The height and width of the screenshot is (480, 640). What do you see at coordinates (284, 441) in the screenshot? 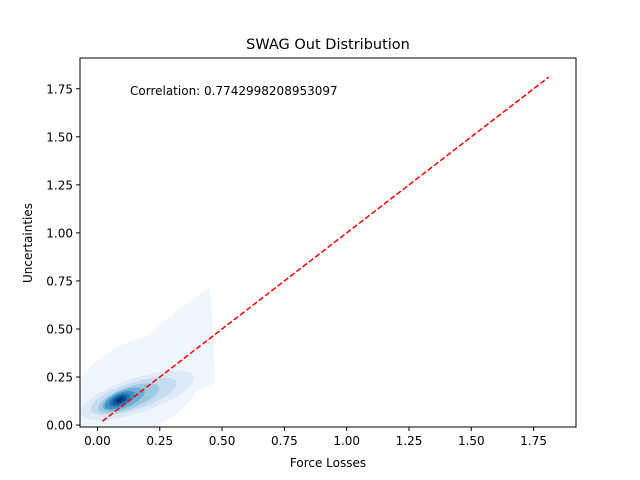
I see `x-tick-label: 0.75` at bounding box center [284, 441].